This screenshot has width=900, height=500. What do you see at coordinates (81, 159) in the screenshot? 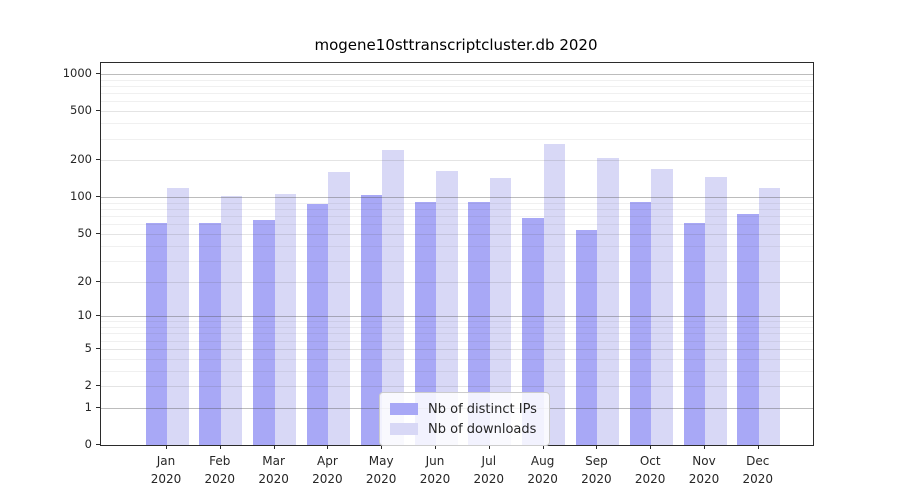
I see `y-tick-label-200: 200` at bounding box center [81, 159].